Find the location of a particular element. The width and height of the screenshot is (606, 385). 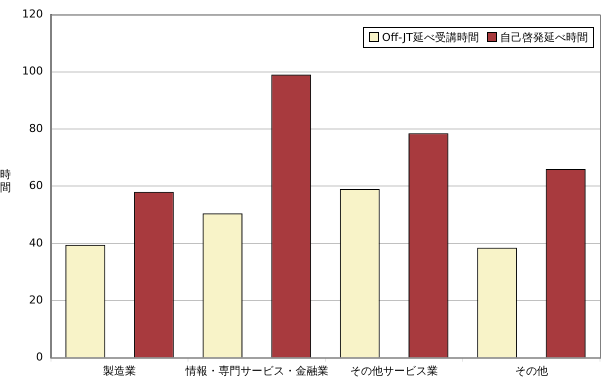

y-tick-label: 0 is located at coordinates (39, 357).